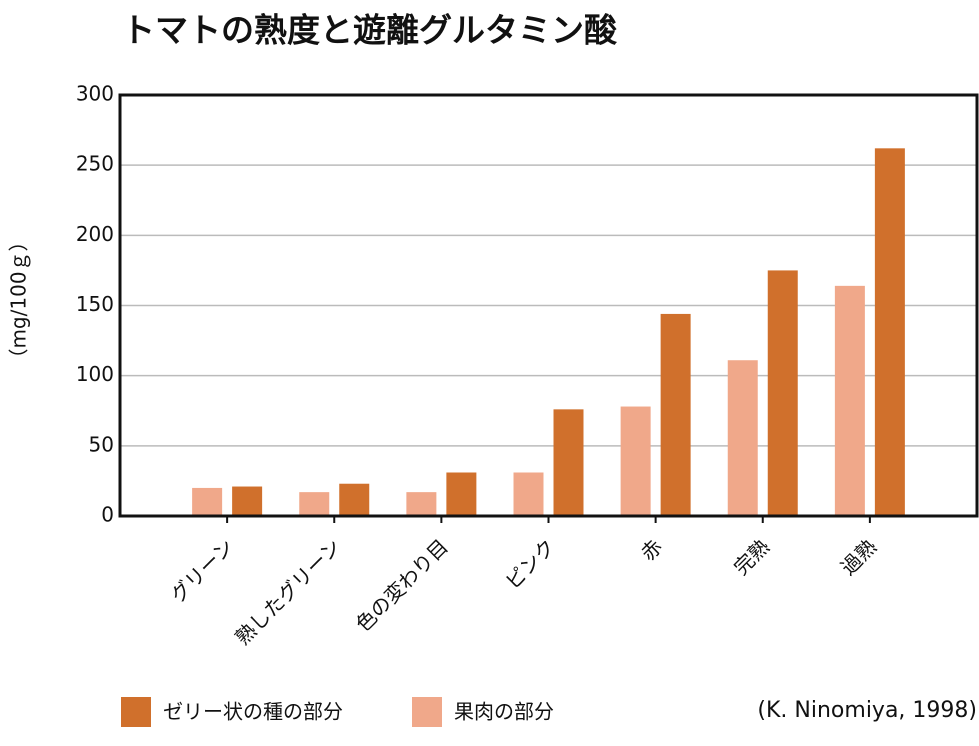 Image resolution: width=979 pixels, height=746 pixels. What do you see at coordinates (19, 299) in the screenshot?
I see `y-axis-label: （mg/100ｇ）` at bounding box center [19, 299].